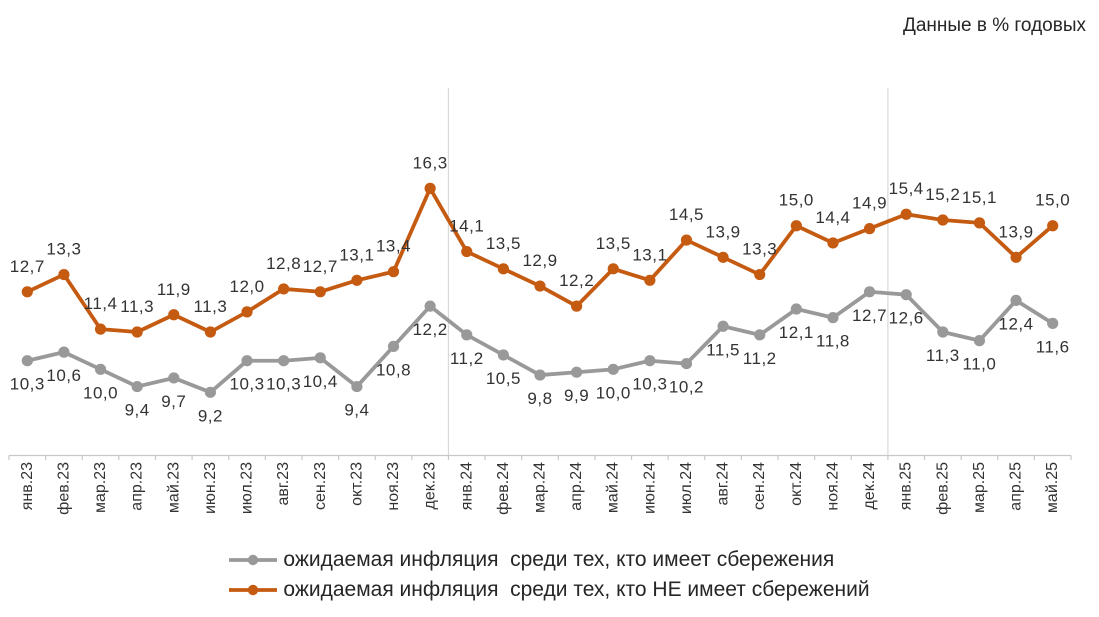 The height and width of the screenshot is (617, 1099). Describe the element at coordinates (540, 487) in the screenshot. I see `x-axis-label: мар.24` at that location.